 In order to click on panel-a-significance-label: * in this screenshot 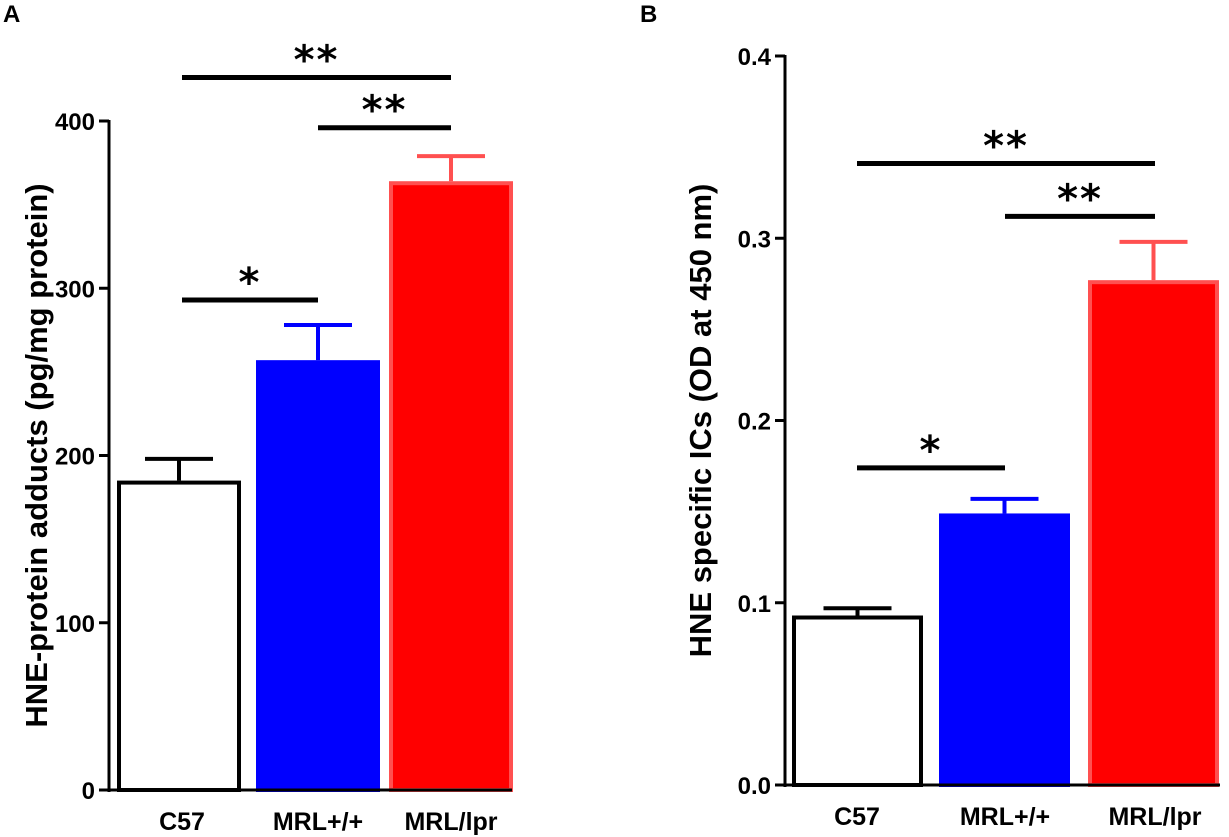, I will do `click(250, 283)`.